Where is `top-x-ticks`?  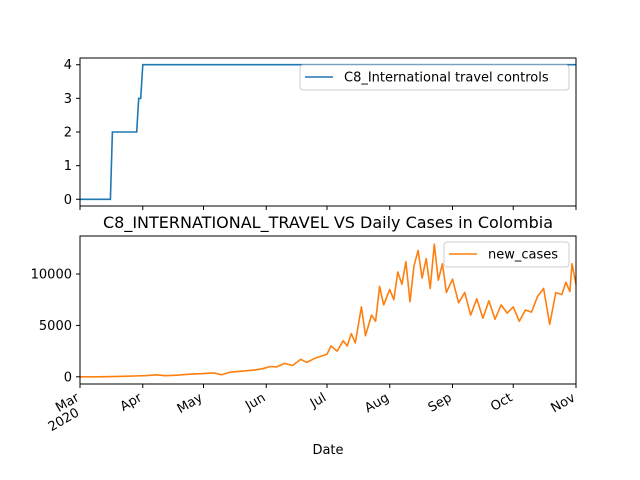
top-x-ticks is located at coordinates (328, 208).